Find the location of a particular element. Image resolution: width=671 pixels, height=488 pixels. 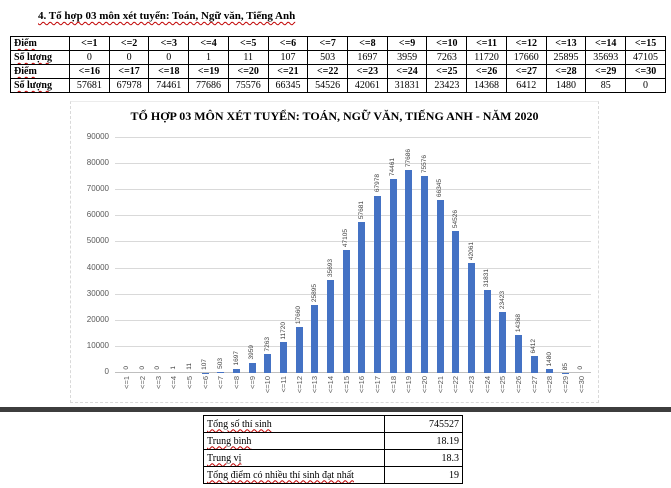

score-header-cell: <=1 is located at coordinates (89, 43).